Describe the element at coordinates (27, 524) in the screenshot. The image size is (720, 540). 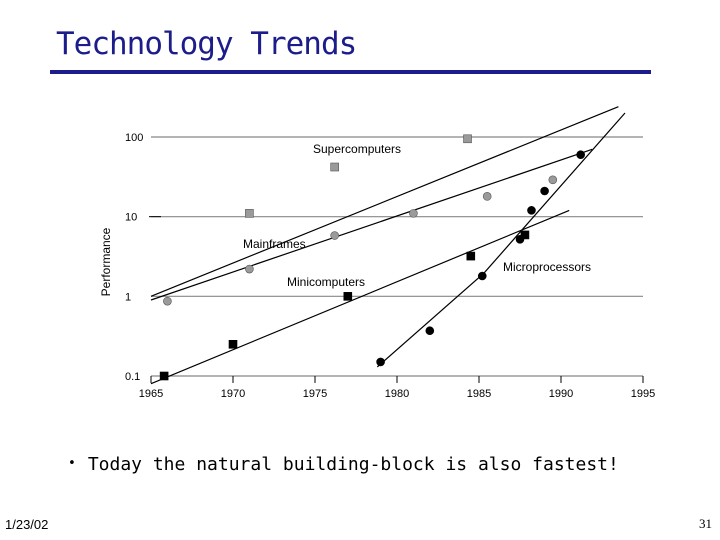
I see `footer-date: 1/23/02` at that location.